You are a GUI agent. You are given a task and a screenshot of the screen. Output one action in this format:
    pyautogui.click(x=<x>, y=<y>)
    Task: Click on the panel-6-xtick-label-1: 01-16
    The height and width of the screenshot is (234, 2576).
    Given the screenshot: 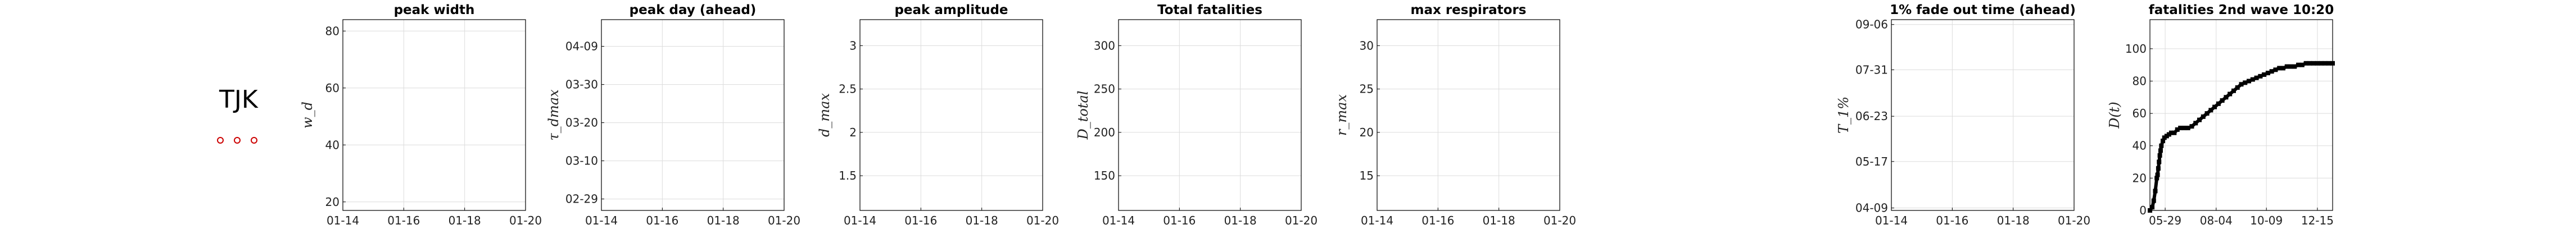 What is the action you would take?
    pyautogui.click(x=1952, y=220)
    